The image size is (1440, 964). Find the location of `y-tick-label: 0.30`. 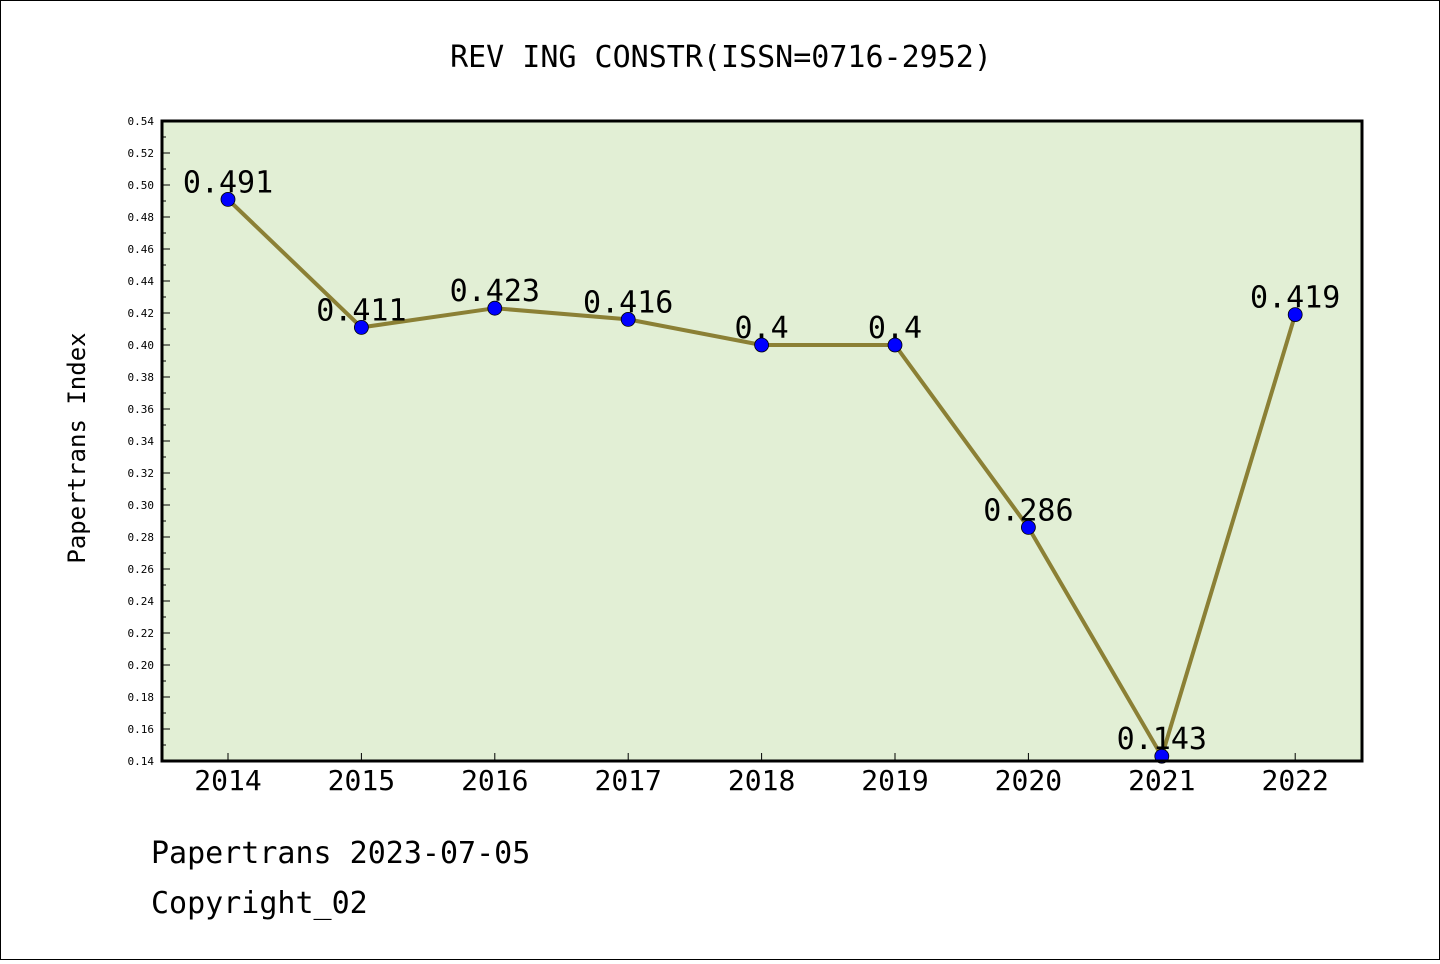

y-tick-label: 0.30 is located at coordinates (141, 505).